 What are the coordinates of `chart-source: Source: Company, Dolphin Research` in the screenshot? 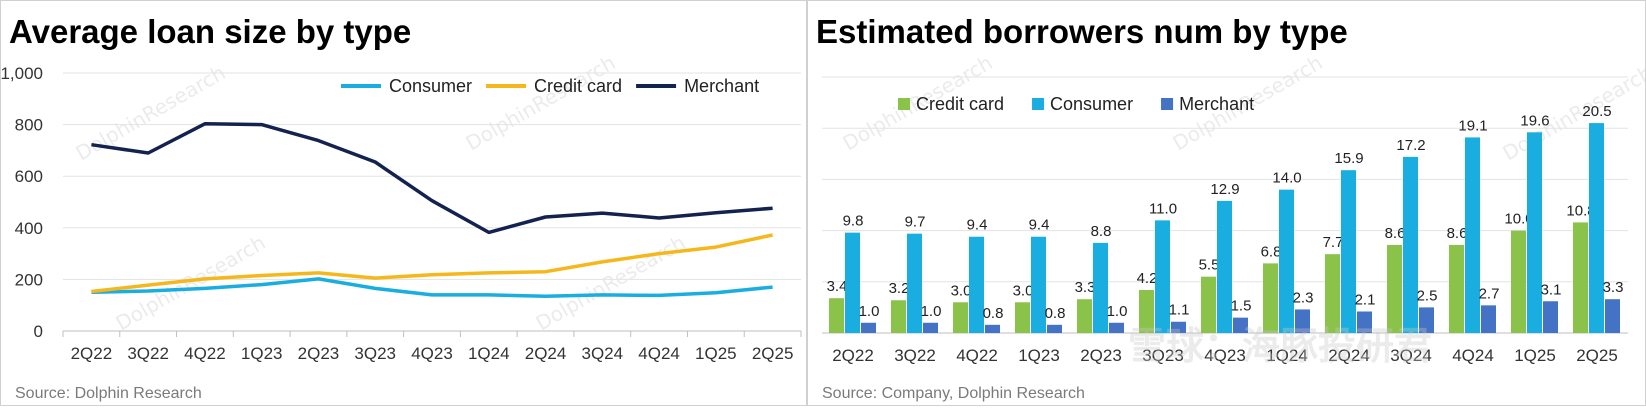 It's located at (953, 393).